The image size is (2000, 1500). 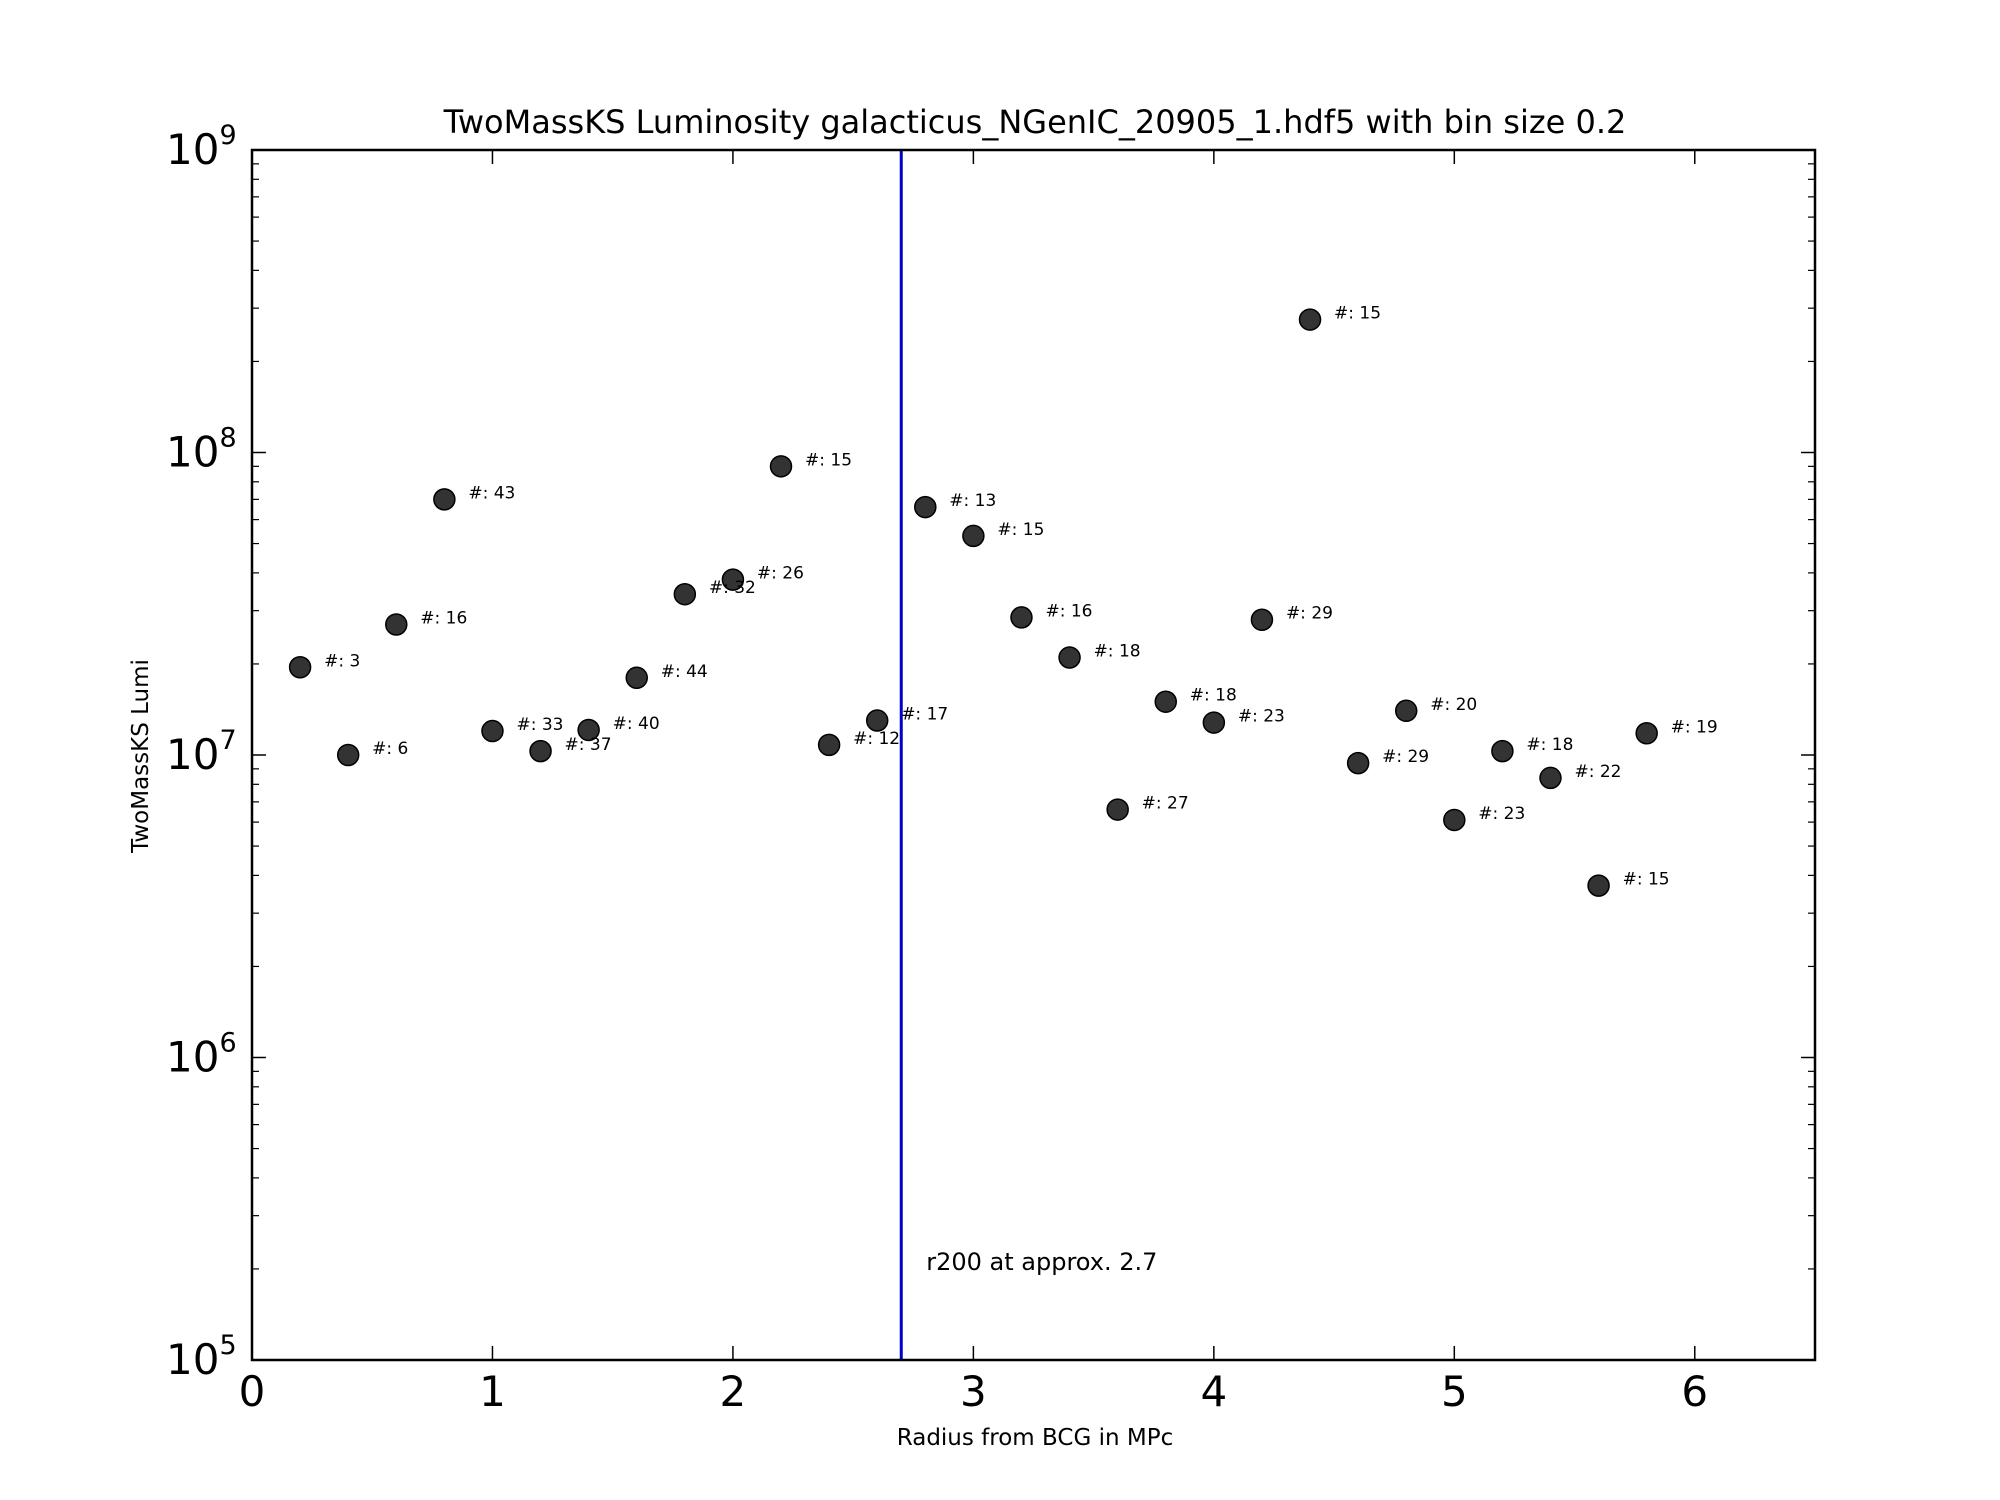 What do you see at coordinates (342, 661) in the screenshot?
I see `data-point-label: #: 3` at bounding box center [342, 661].